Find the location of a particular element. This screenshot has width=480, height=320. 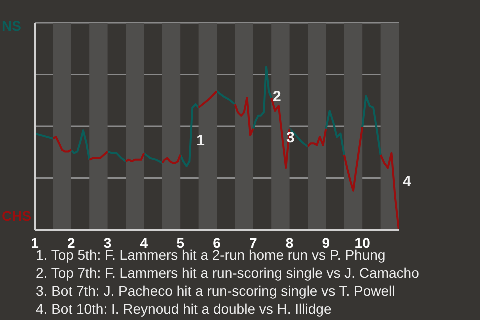

annotation: 2 is located at coordinates (277, 97).